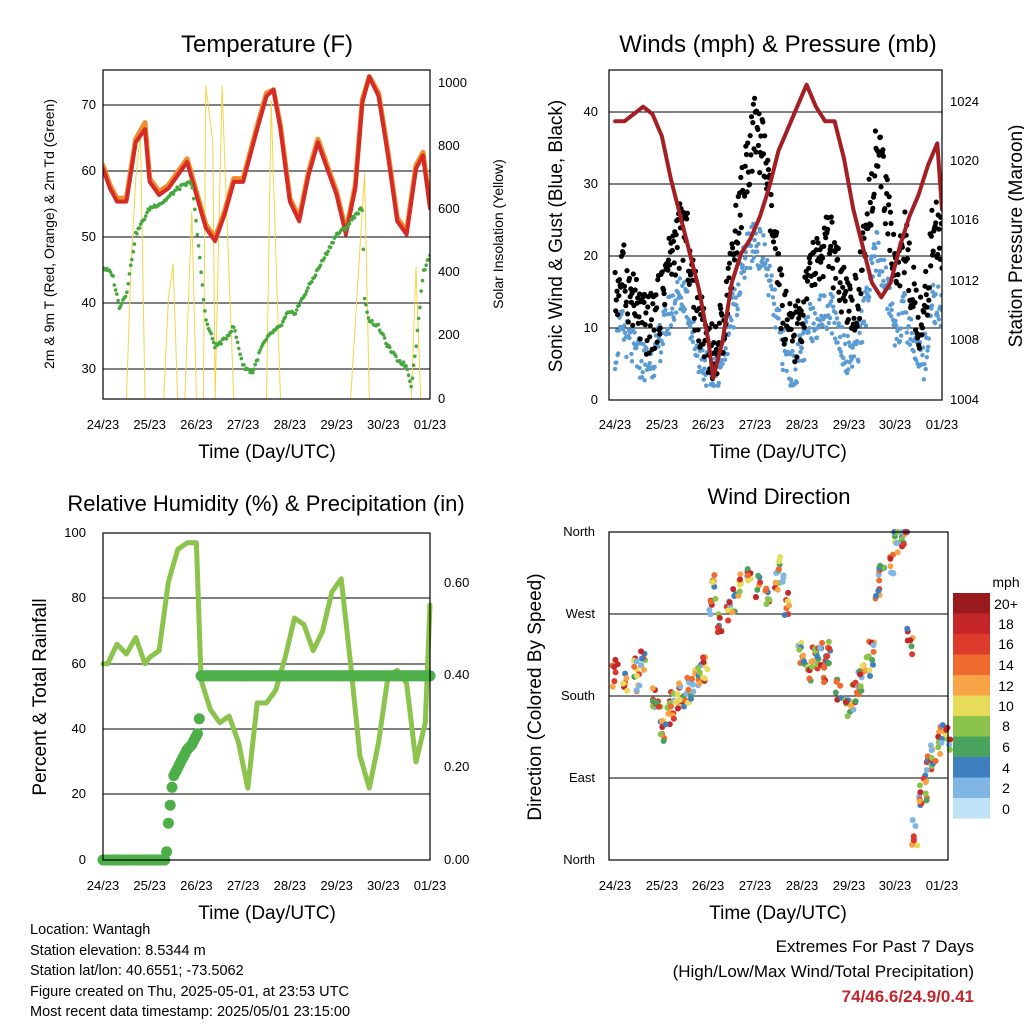  What do you see at coordinates (118, 950) in the screenshot?
I see `station-elevation: Station elevation: 8.5344 m` at bounding box center [118, 950].